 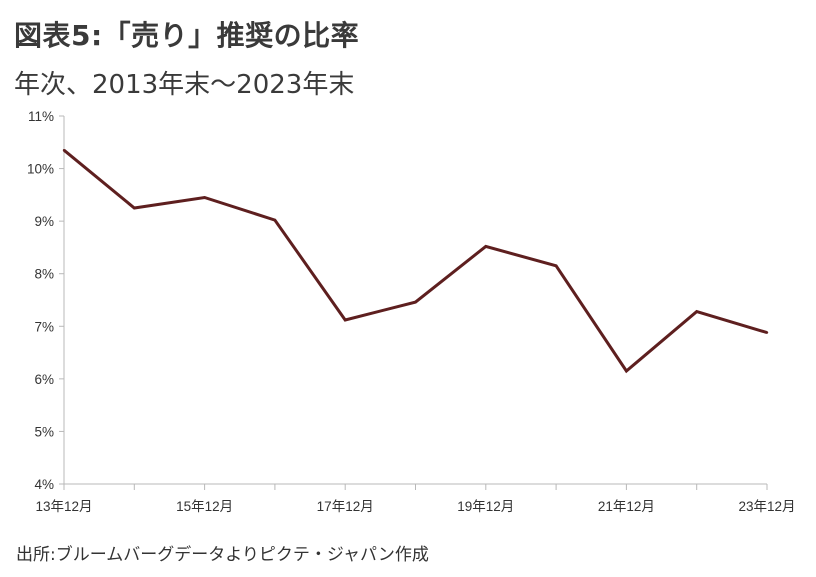 What do you see at coordinates (46, 300) in the screenshot?
I see `y-axis: 4% 5% 6% 7% 8% 9% 10% 11%` at bounding box center [46, 300].